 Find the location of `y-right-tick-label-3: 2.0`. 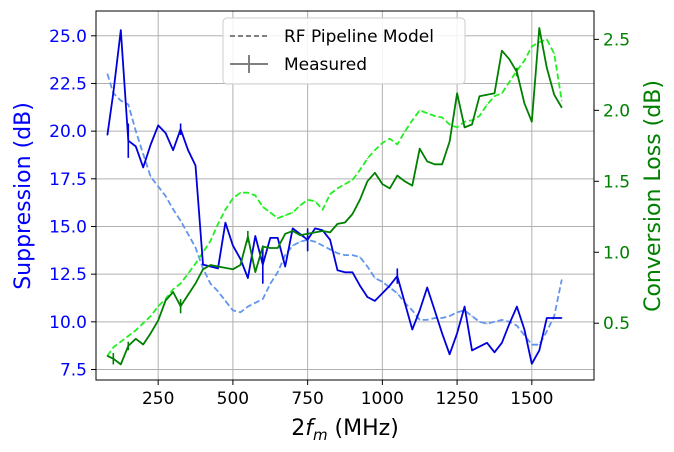

y-right-tick-label-3: 2.0 is located at coordinates (616, 111).